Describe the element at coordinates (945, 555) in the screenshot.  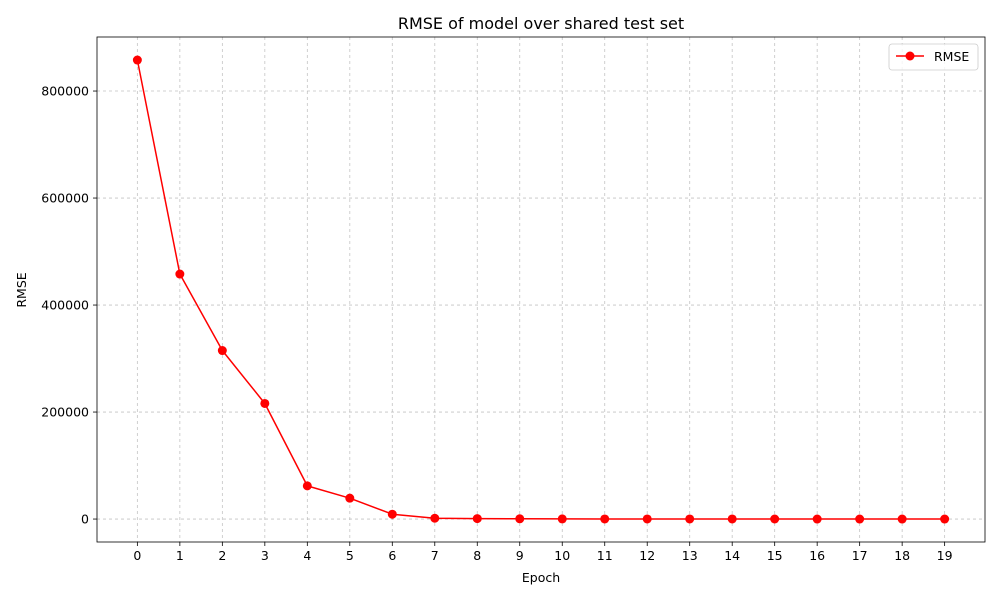
I see `x-tick-label: 19` at that location.